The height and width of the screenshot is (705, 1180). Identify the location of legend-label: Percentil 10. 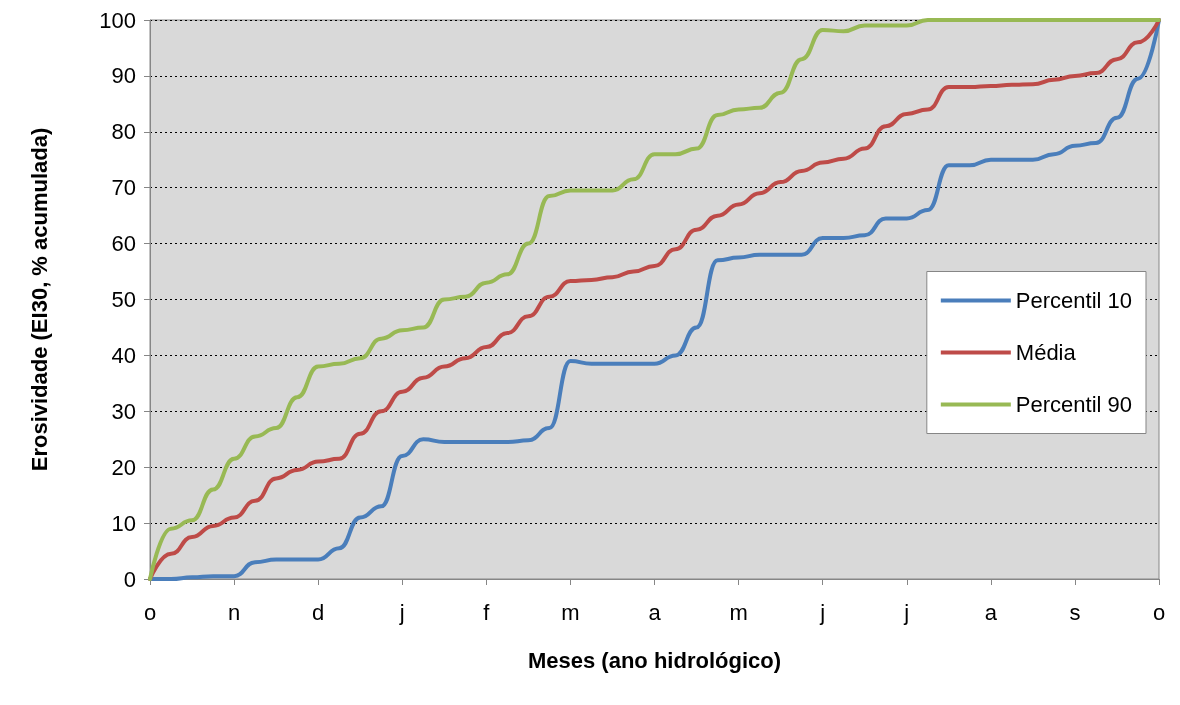
(1074, 300).